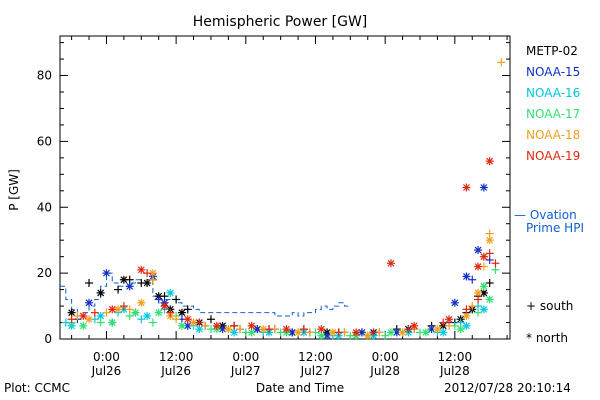  I want to click on x-tick-date-label: Jul26, so click(175, 371).